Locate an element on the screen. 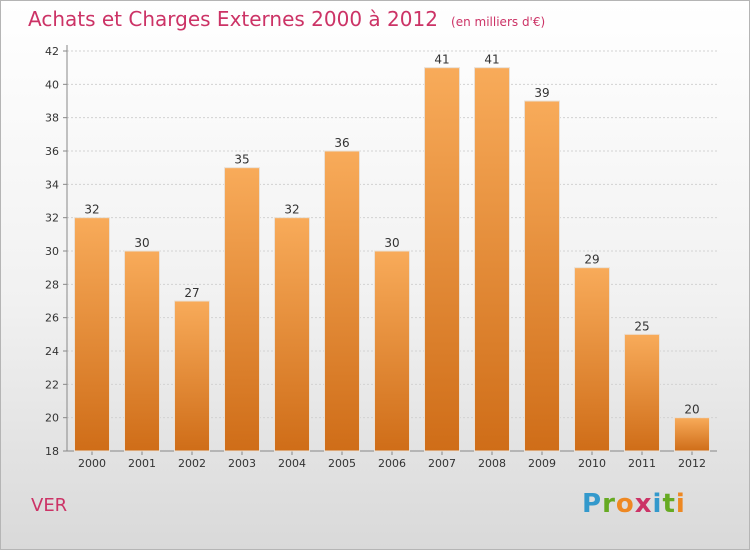 The width and height of the screenshot is (750, 550). logo-letter: x is located at coordinates (643, 504).